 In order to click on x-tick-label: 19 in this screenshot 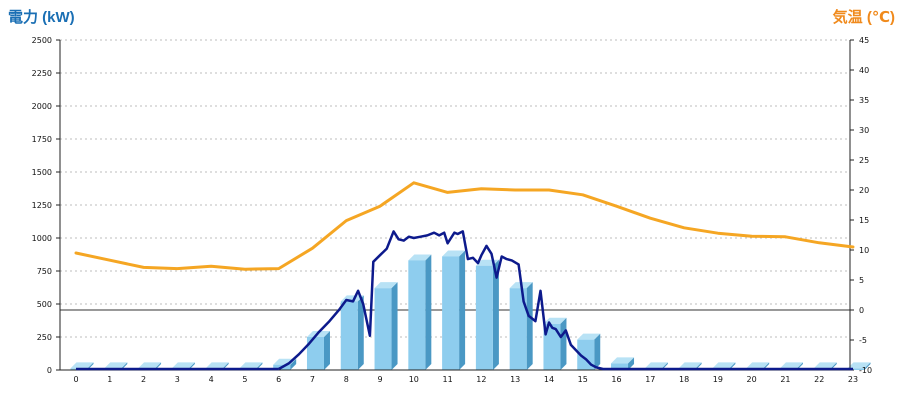, I will do `click(718, 379)`.